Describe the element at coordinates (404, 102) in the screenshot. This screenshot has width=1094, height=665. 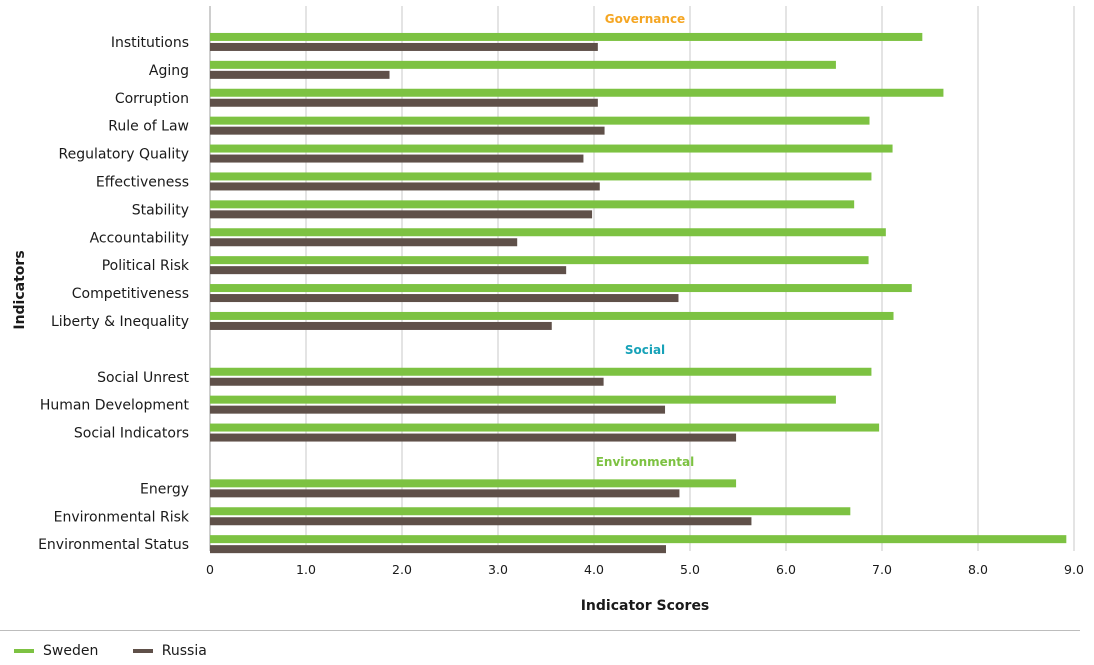
I see `bar-russia-corruption` at that location.